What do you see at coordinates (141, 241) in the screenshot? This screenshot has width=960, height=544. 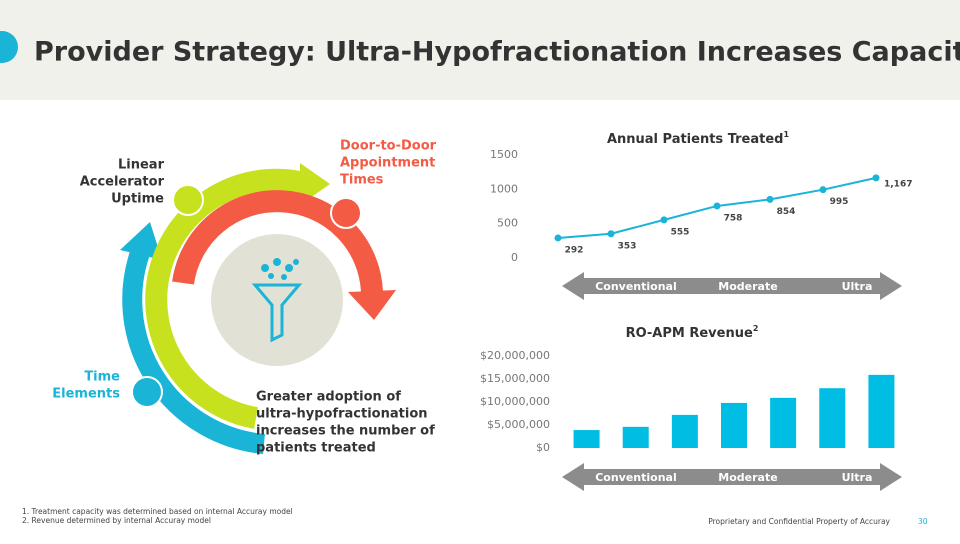 I see `blue-arrowhead` at bounding box center [141, 241].